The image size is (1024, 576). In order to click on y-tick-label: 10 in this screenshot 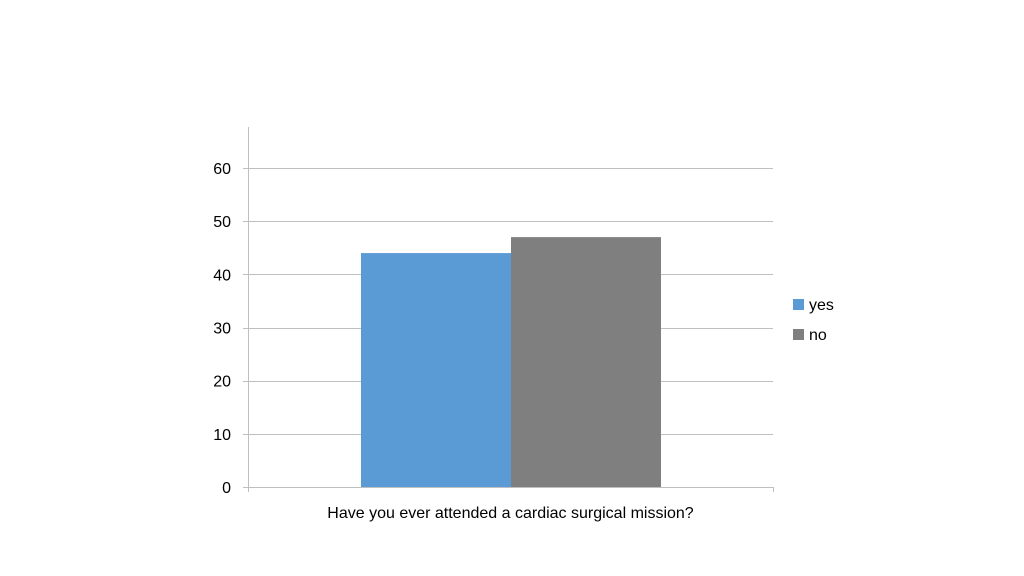, I will do `click(222, 435)`.